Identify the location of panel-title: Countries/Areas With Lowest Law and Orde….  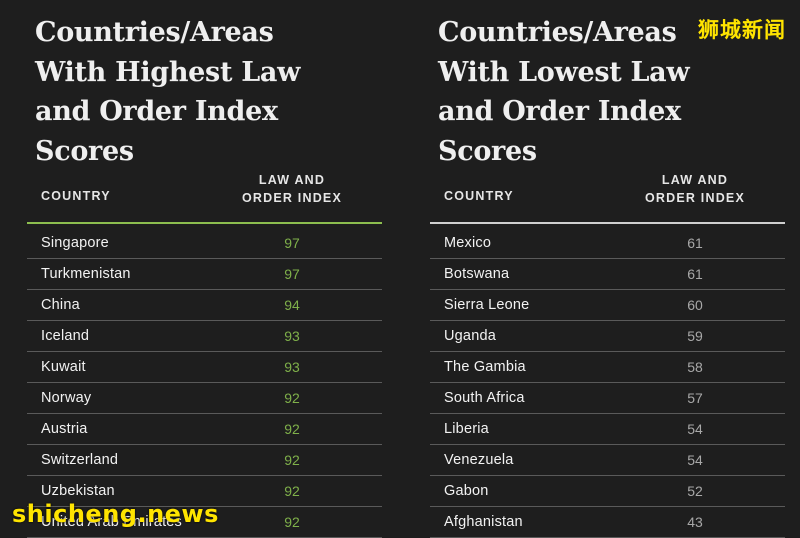
(564, 92).